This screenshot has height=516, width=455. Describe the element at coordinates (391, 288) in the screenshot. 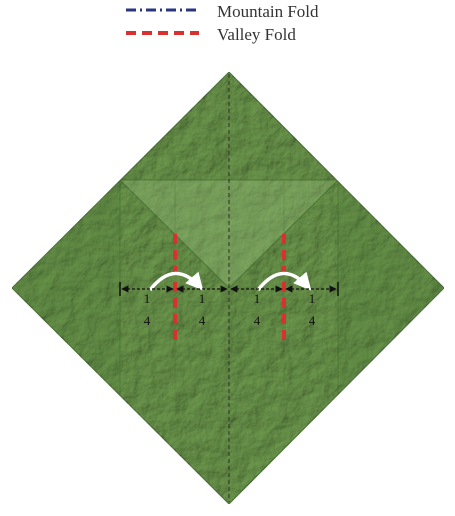

I see `right-side-panel` at that location.